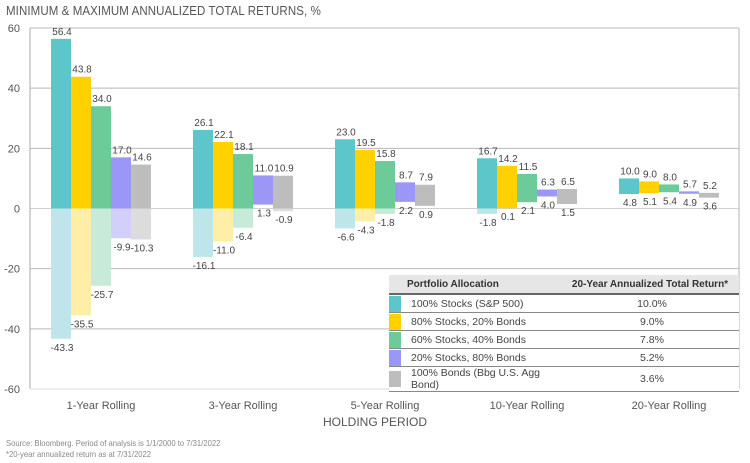 This screenshot has height=463, width=750. Describe the element at coordinates (650, 174) in the screenshot. I see `max-value-label: 9.0` at that location.